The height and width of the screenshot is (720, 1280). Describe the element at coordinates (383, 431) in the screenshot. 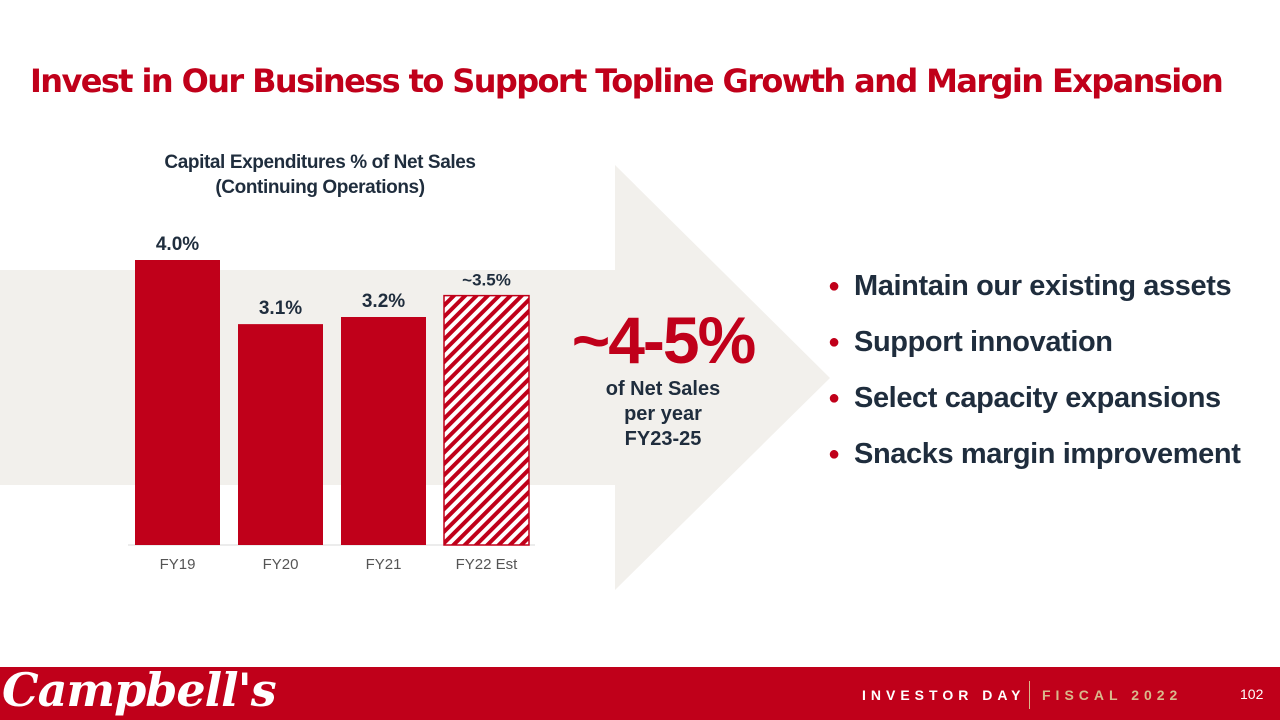

I see `bar-fy21` at that location.